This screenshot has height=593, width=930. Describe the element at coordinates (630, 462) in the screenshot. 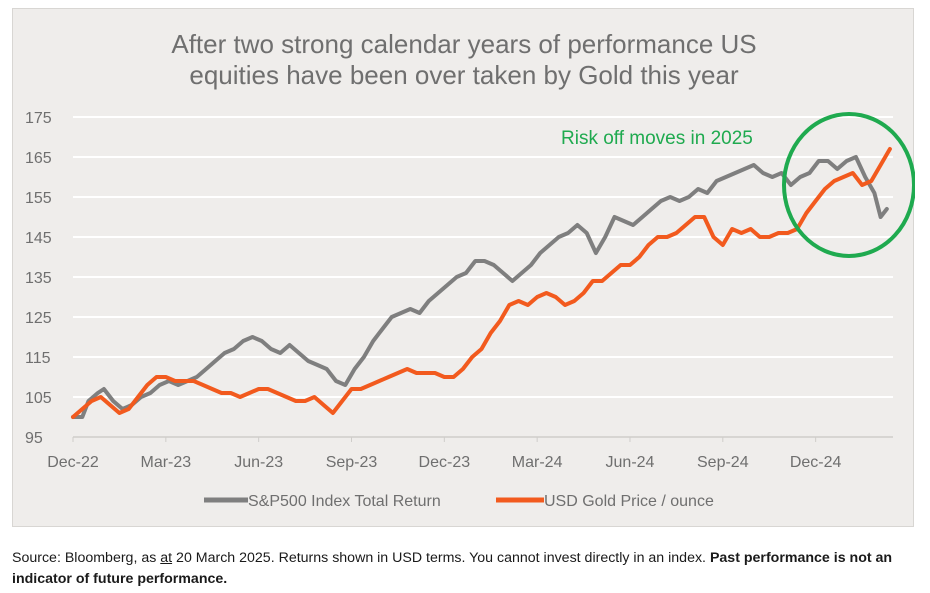

I see `x-tick-label: Jun-24` at that location.